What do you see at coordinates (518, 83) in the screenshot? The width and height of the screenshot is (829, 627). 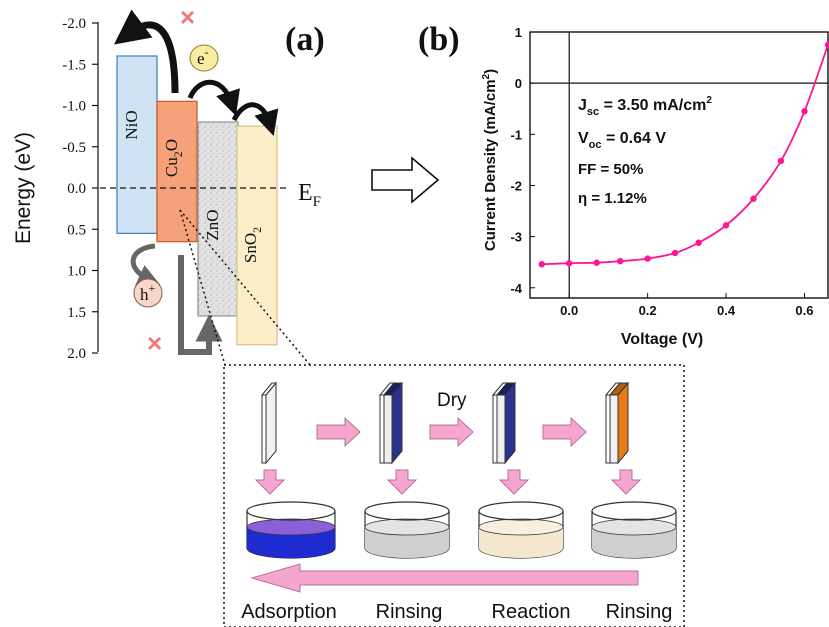 I see `jv-y-tick-label: 0` at bounding box center [518, 83].